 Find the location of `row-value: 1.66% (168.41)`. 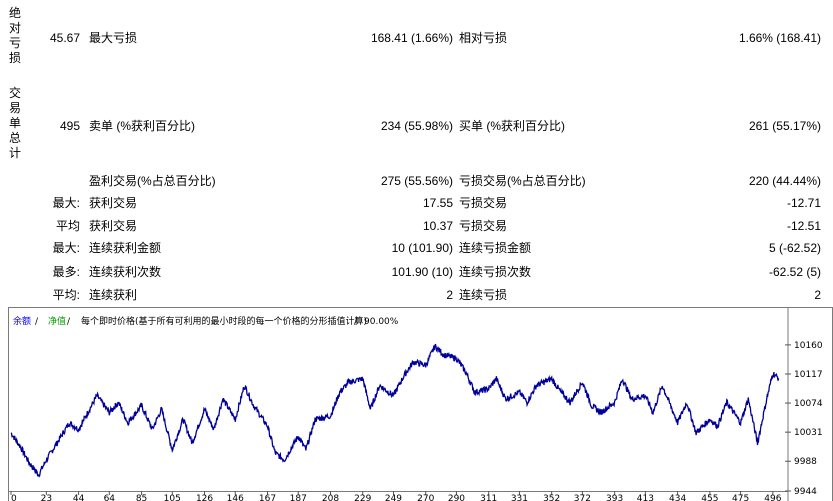

row-value: 1.66% (168.41) is located at coordinates (779, 38).